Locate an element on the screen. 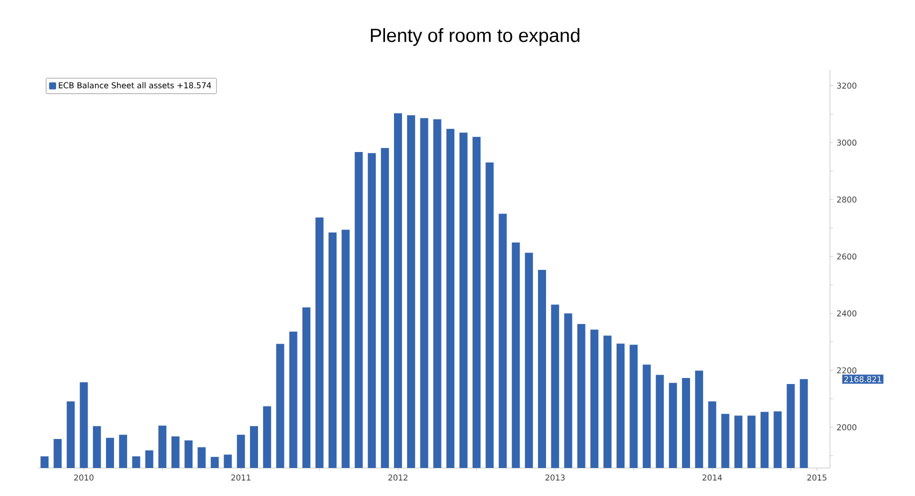  x-tick-label: 2011 is located at coordinates (240, 477).